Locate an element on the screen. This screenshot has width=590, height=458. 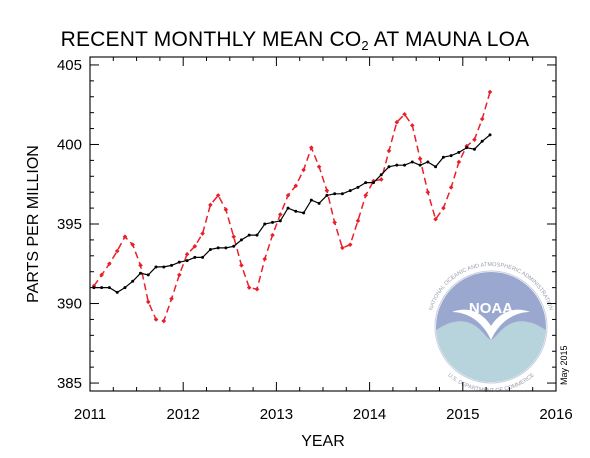
chart-title: RECENT MONTHLY MEAN CO2 AT MAUNA LOA is located at coordinates (295, 40).